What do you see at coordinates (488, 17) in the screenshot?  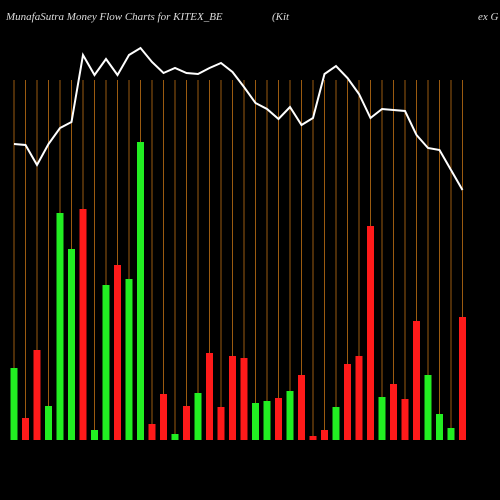 I see `chart-subtitle: ex G` at bounding box center [488, 17].